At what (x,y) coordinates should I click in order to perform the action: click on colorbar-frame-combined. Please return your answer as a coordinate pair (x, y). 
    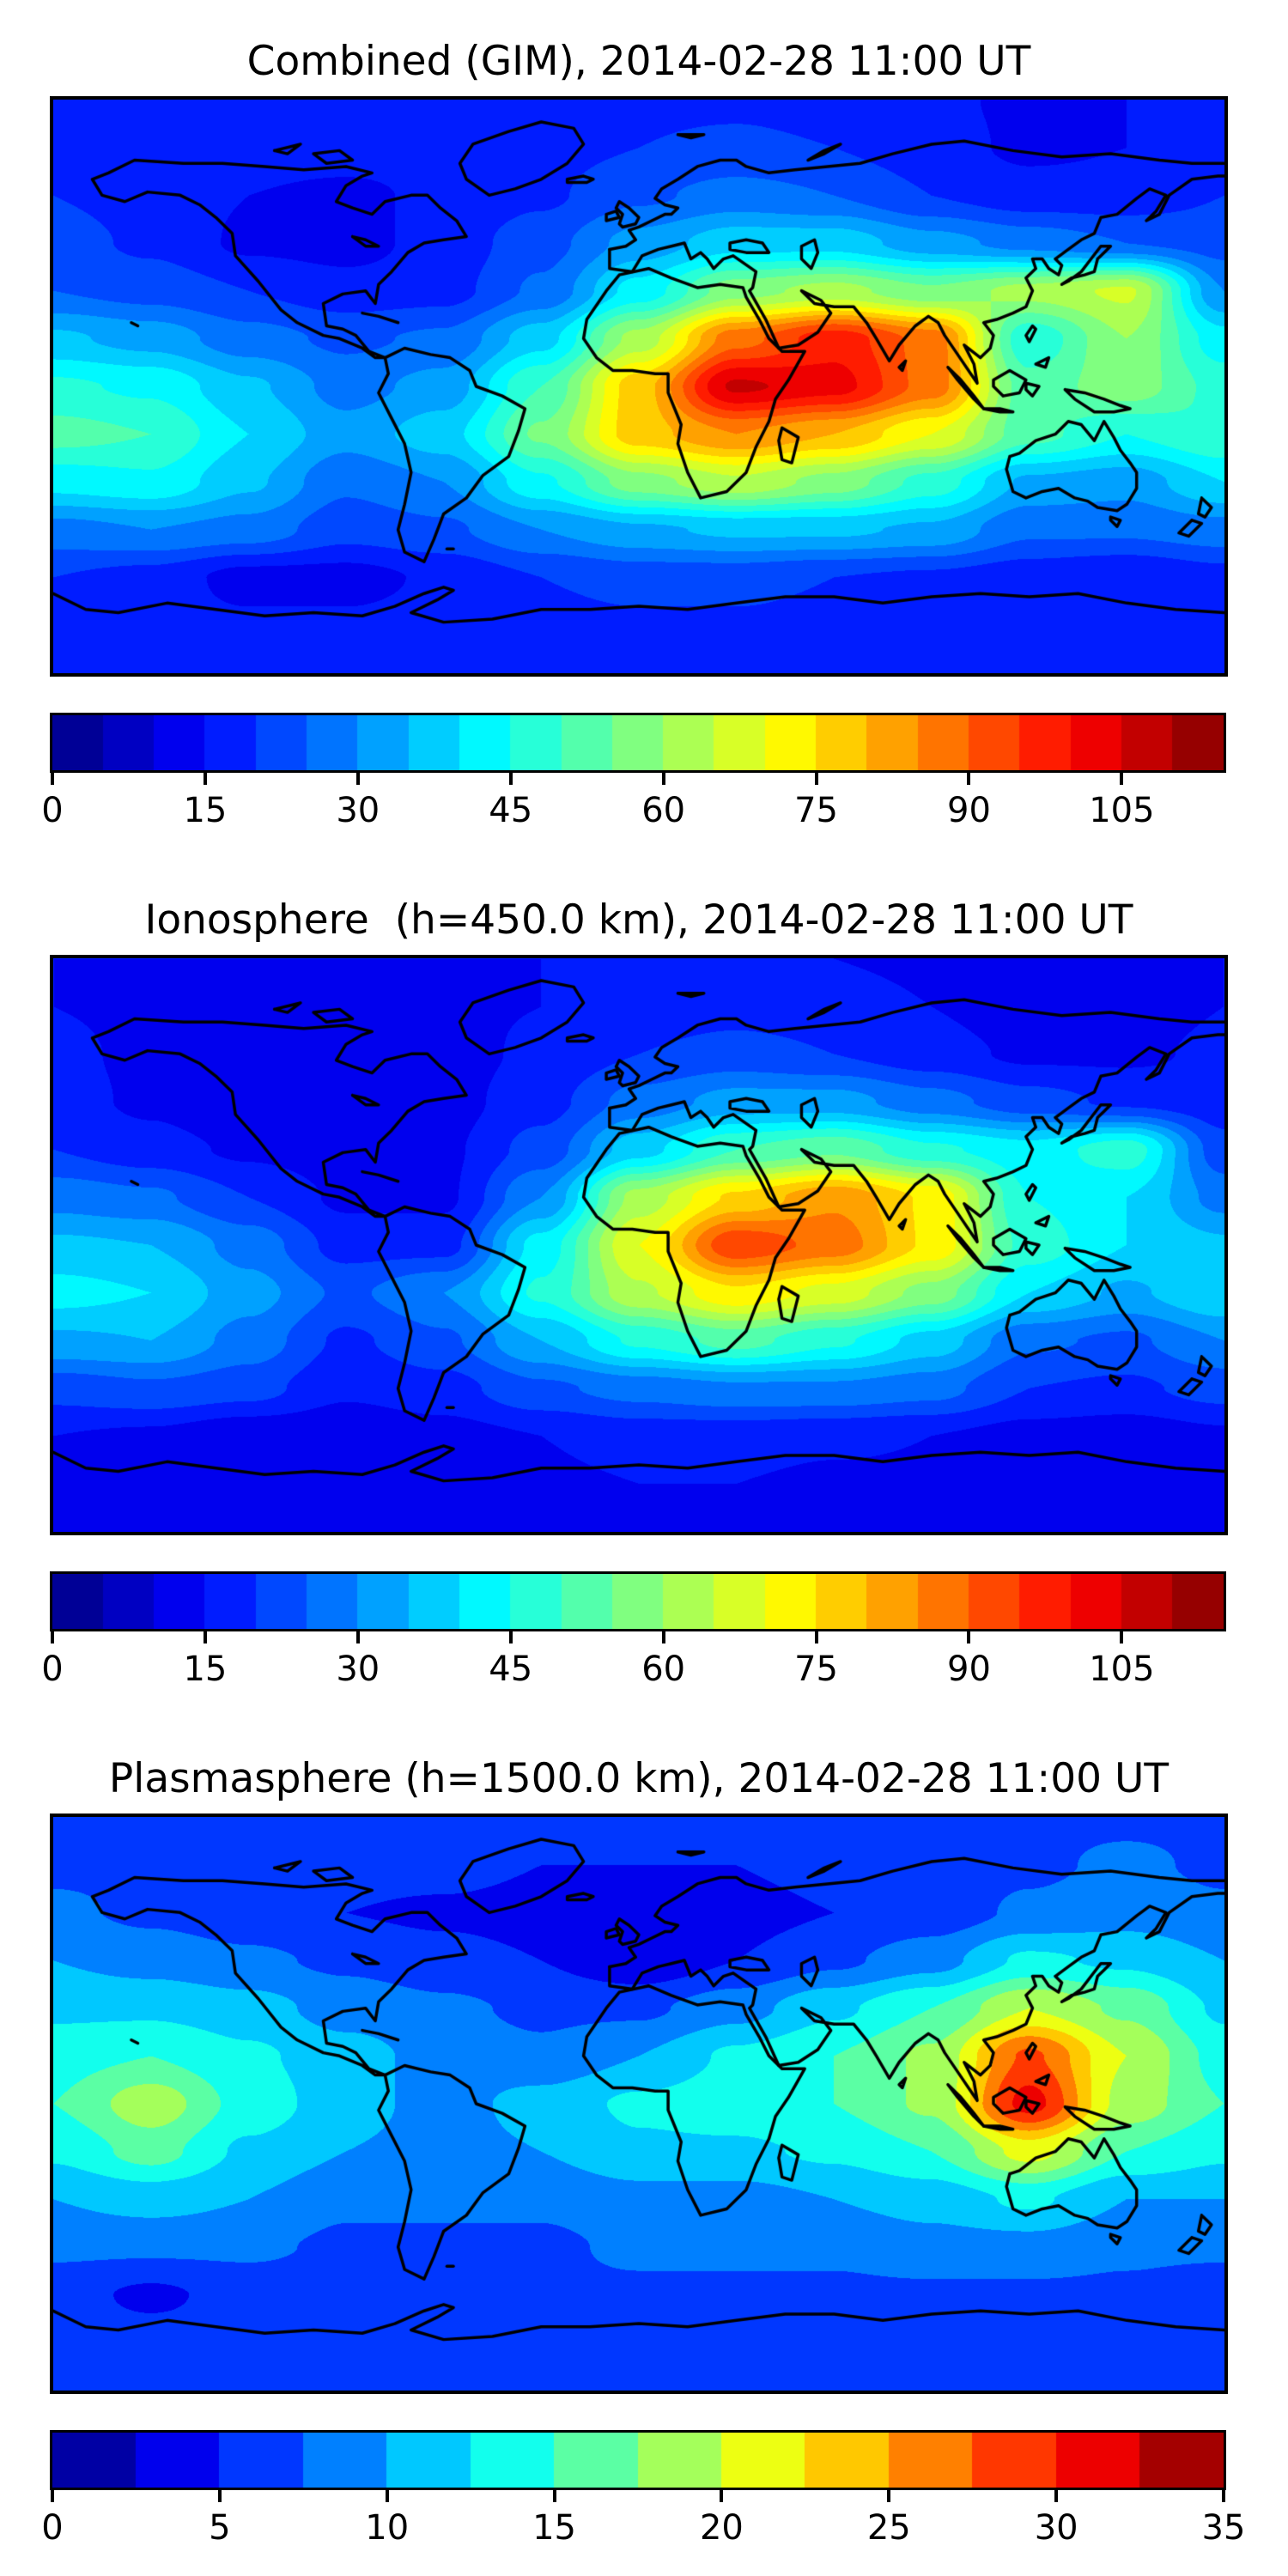
    Looking at the image, I should click on (638, 743).